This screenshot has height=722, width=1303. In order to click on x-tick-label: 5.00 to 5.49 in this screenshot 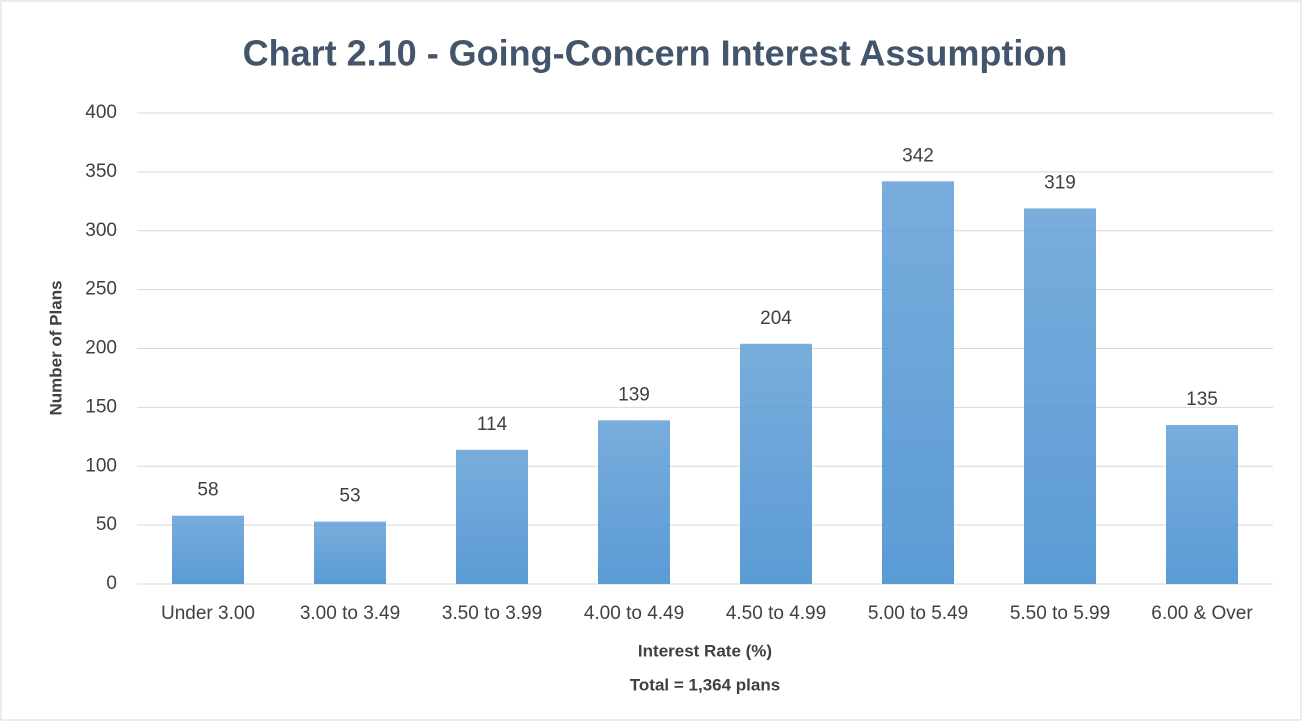, I will do `click(918, 613)`.